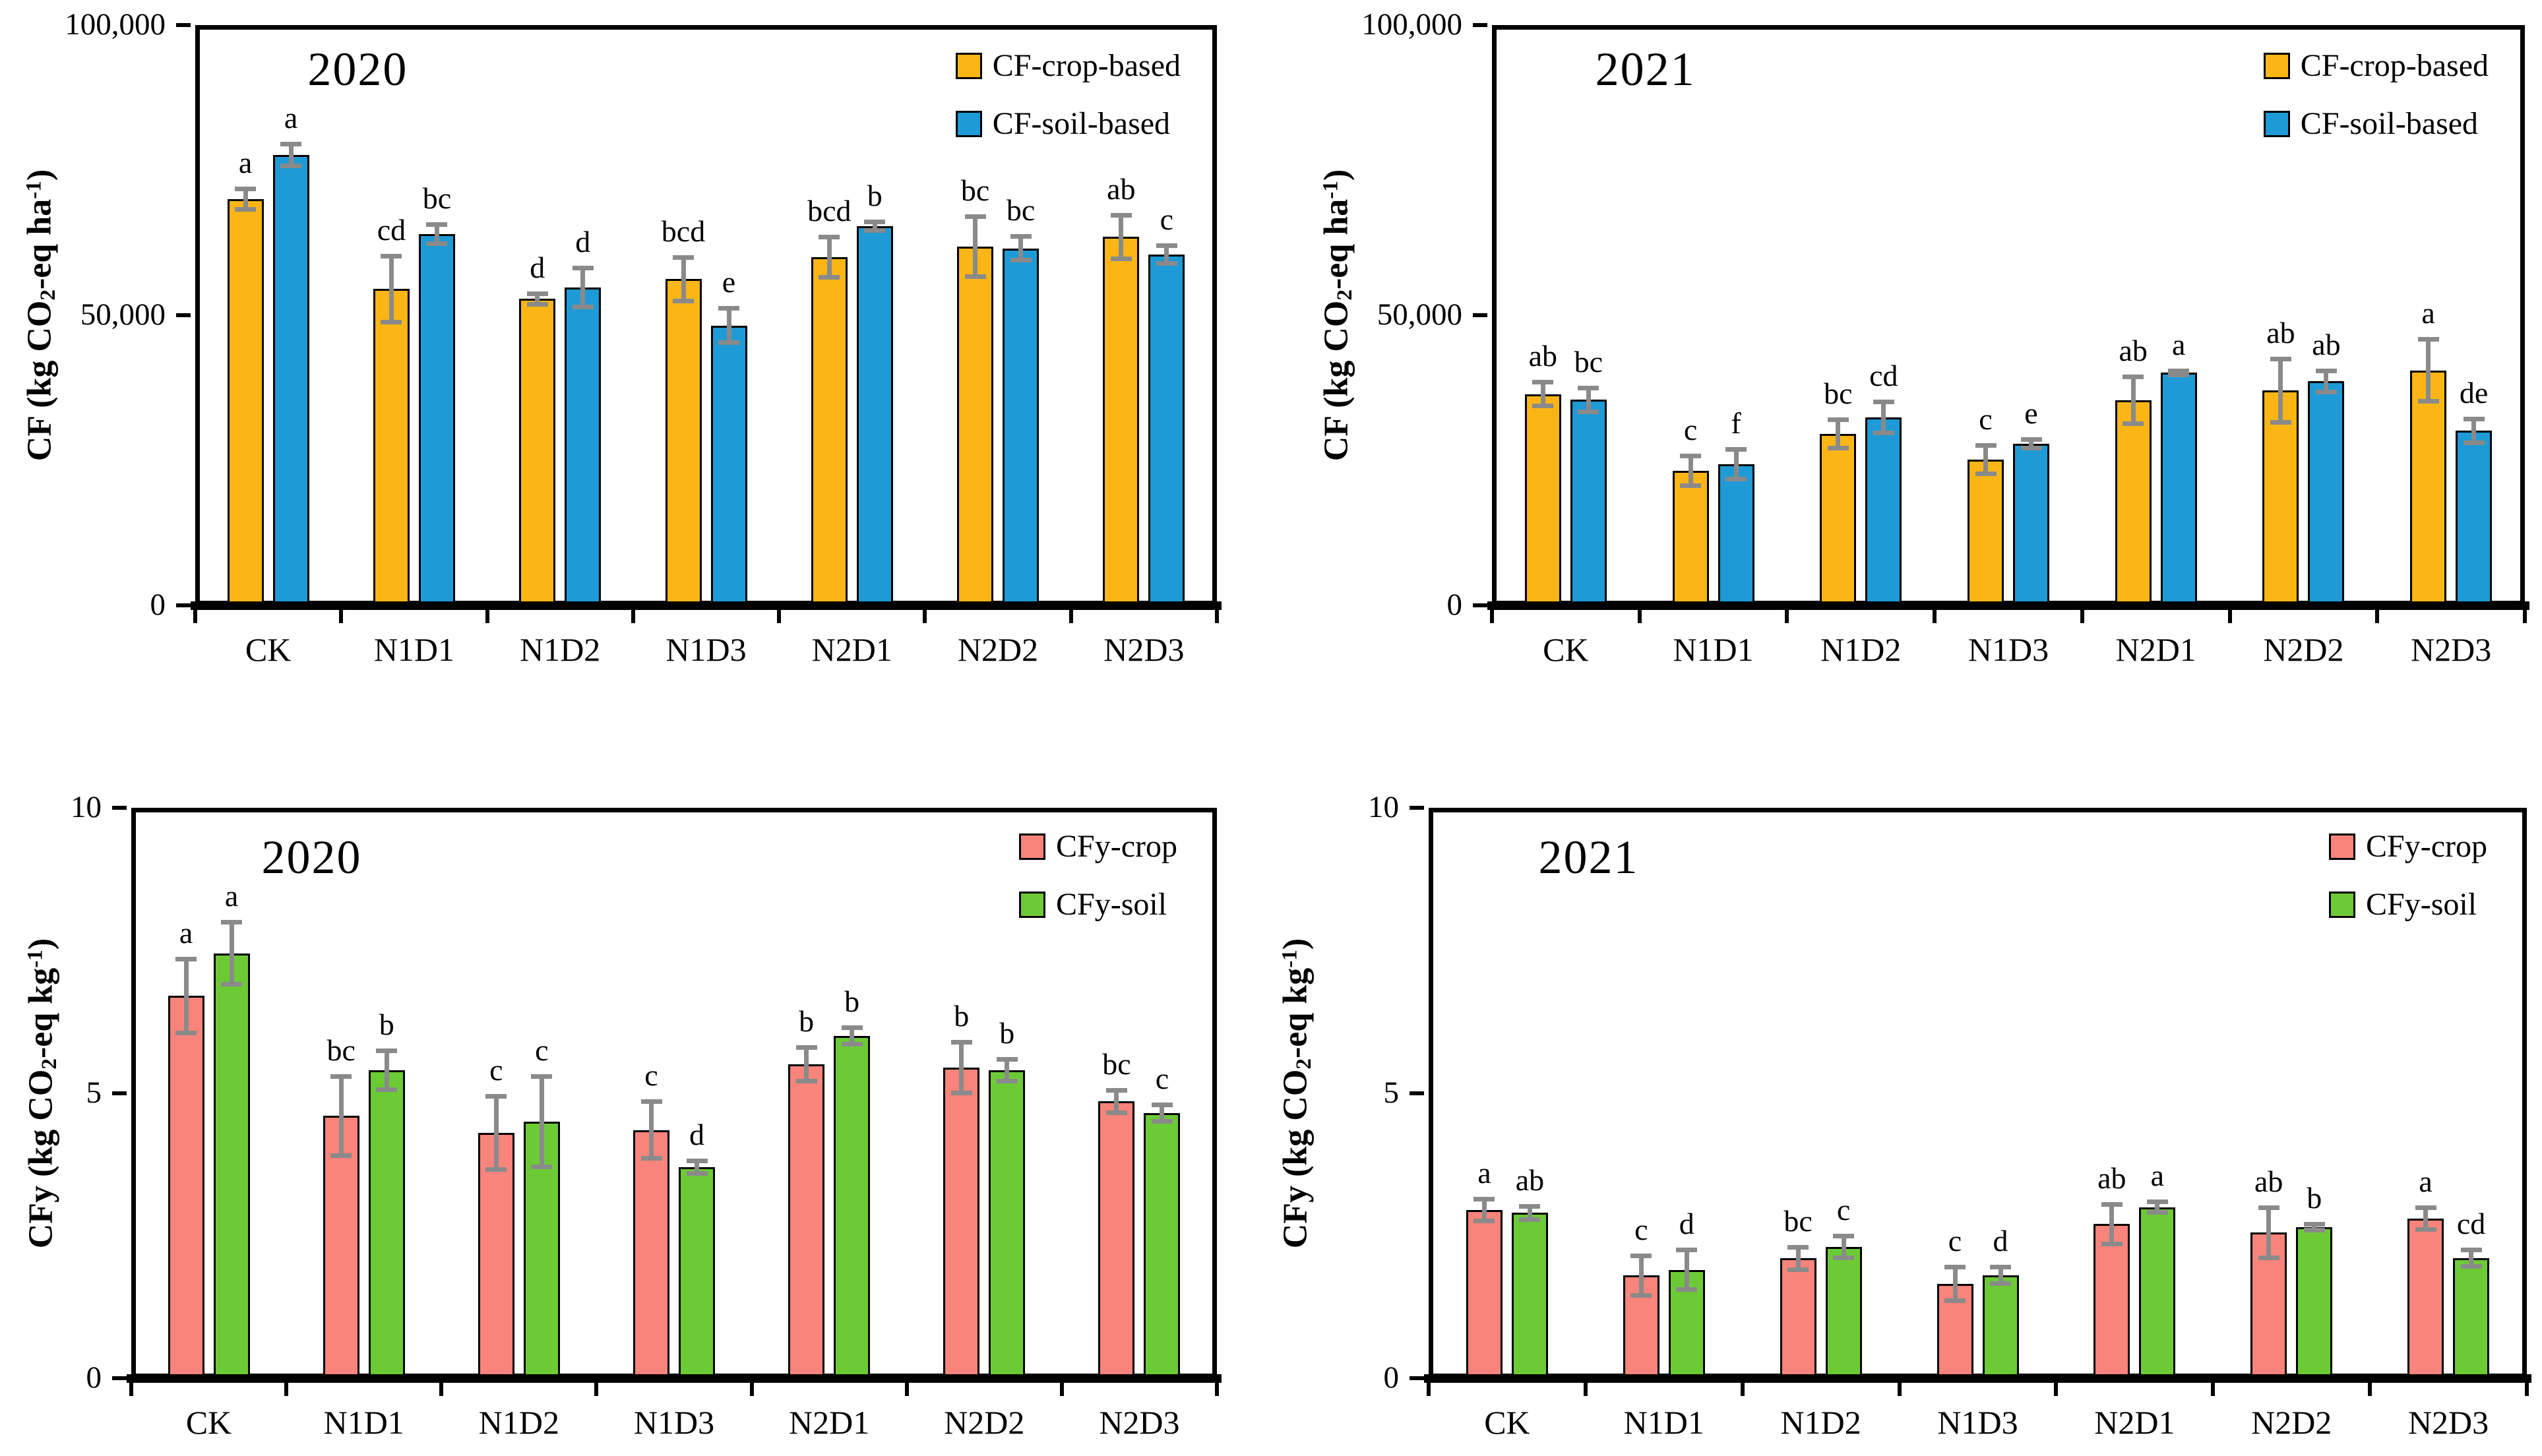 The image size is (2542, 1456). Describe the element at coordinates (414, 649) in the screenshot. I see `category-label-N1D1: N1D1` at that location.